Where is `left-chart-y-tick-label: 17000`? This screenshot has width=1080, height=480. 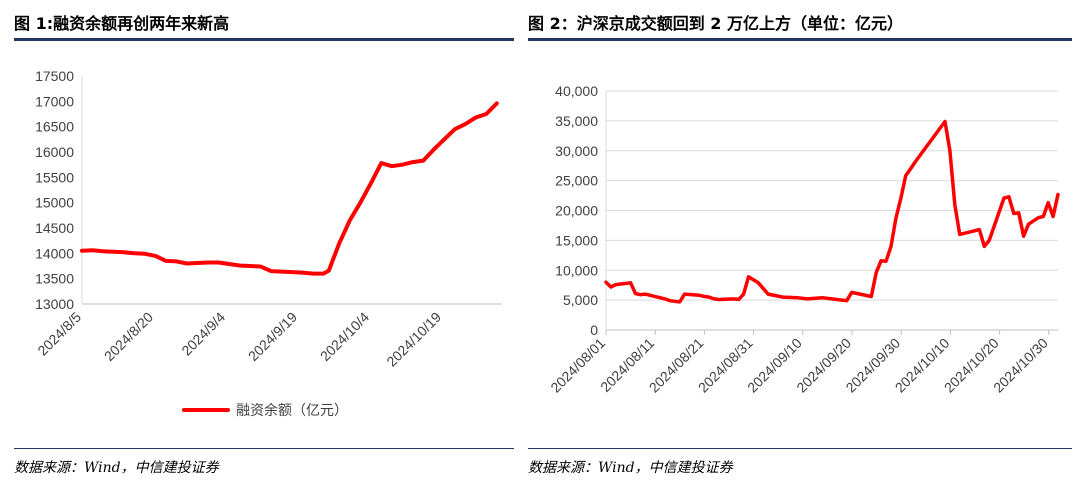 left-chart-y-tick-label: 17000 is located at coordinates (54, 101).